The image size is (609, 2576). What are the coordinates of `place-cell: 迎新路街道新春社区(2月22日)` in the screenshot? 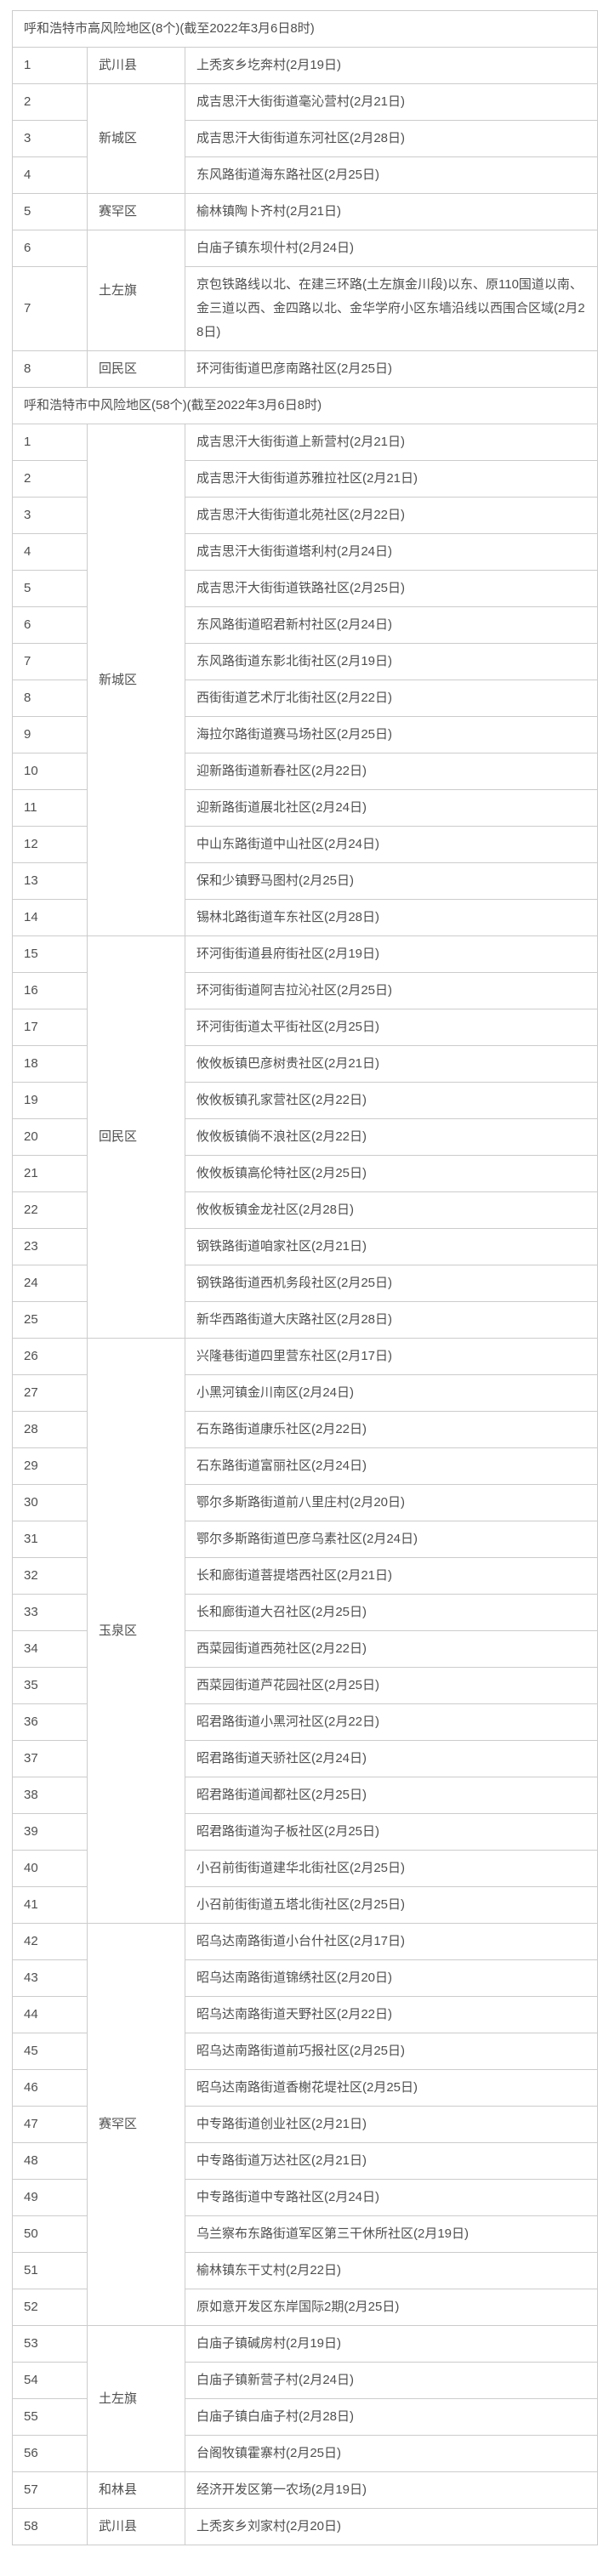 It's located at (391, 771).